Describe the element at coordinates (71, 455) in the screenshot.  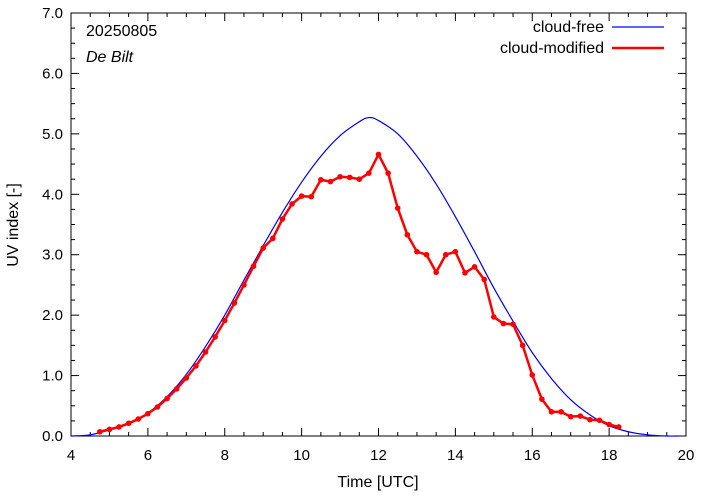
I see `x-tick-label: 4` at that location.